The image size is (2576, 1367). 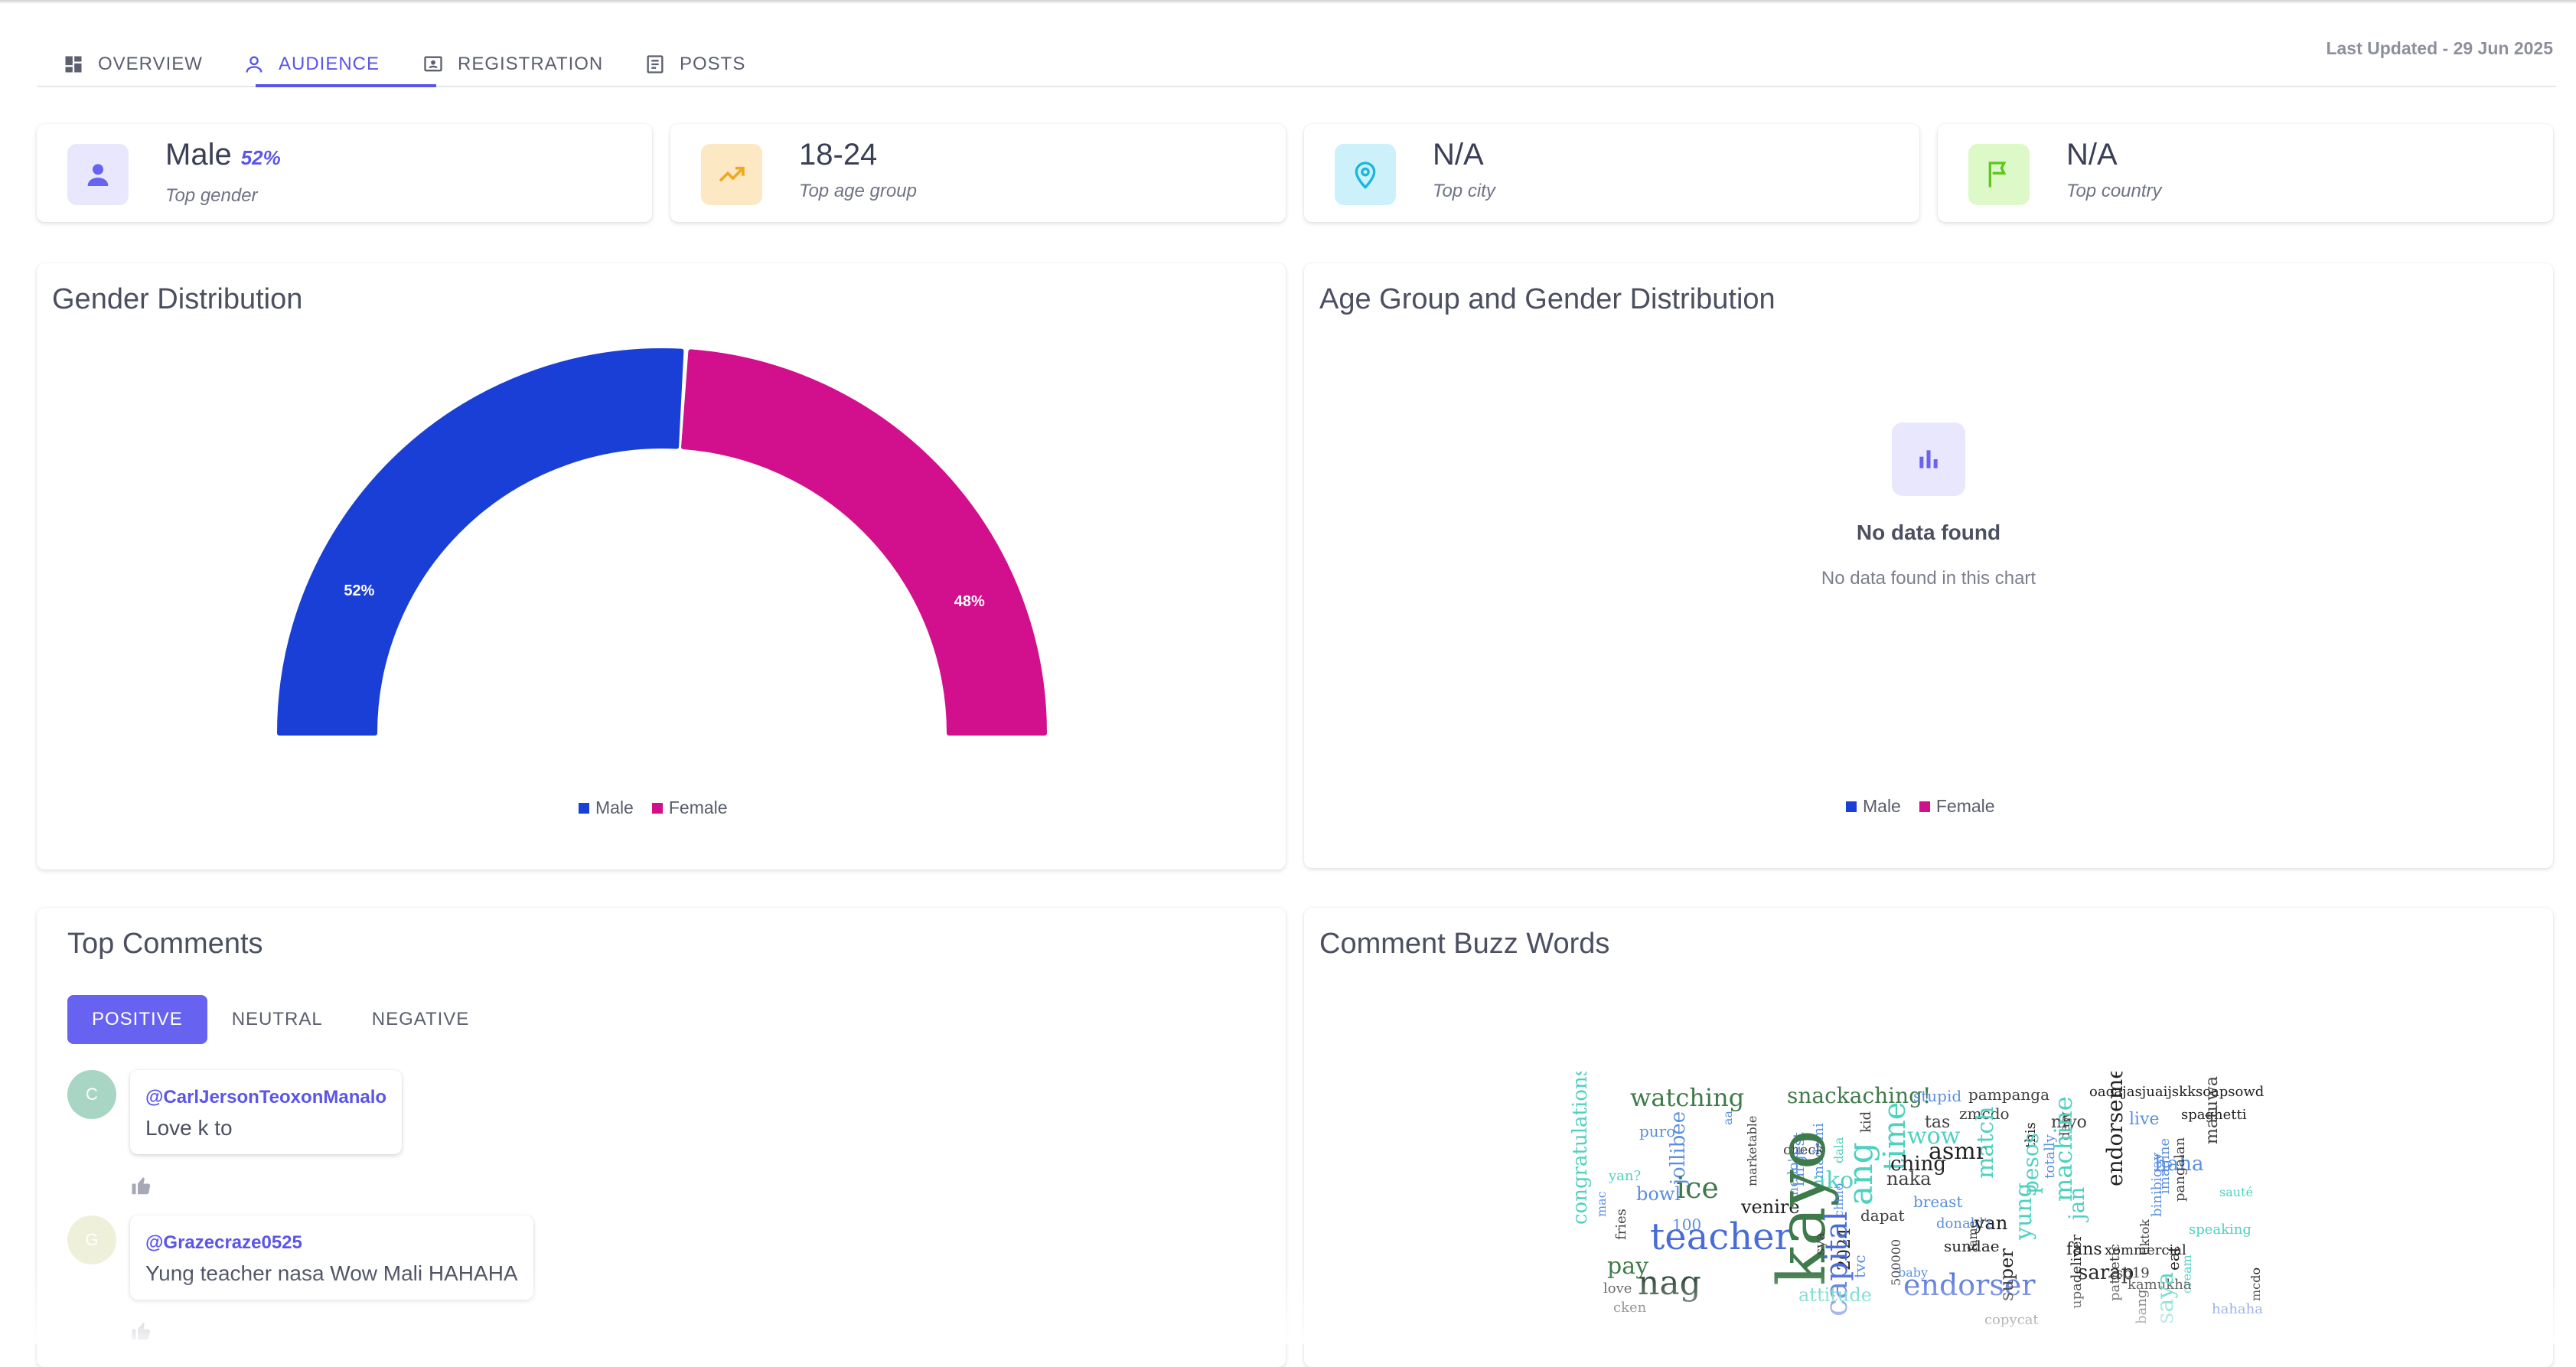 I want to click on flag-icon, so click(x=1997, y=174).